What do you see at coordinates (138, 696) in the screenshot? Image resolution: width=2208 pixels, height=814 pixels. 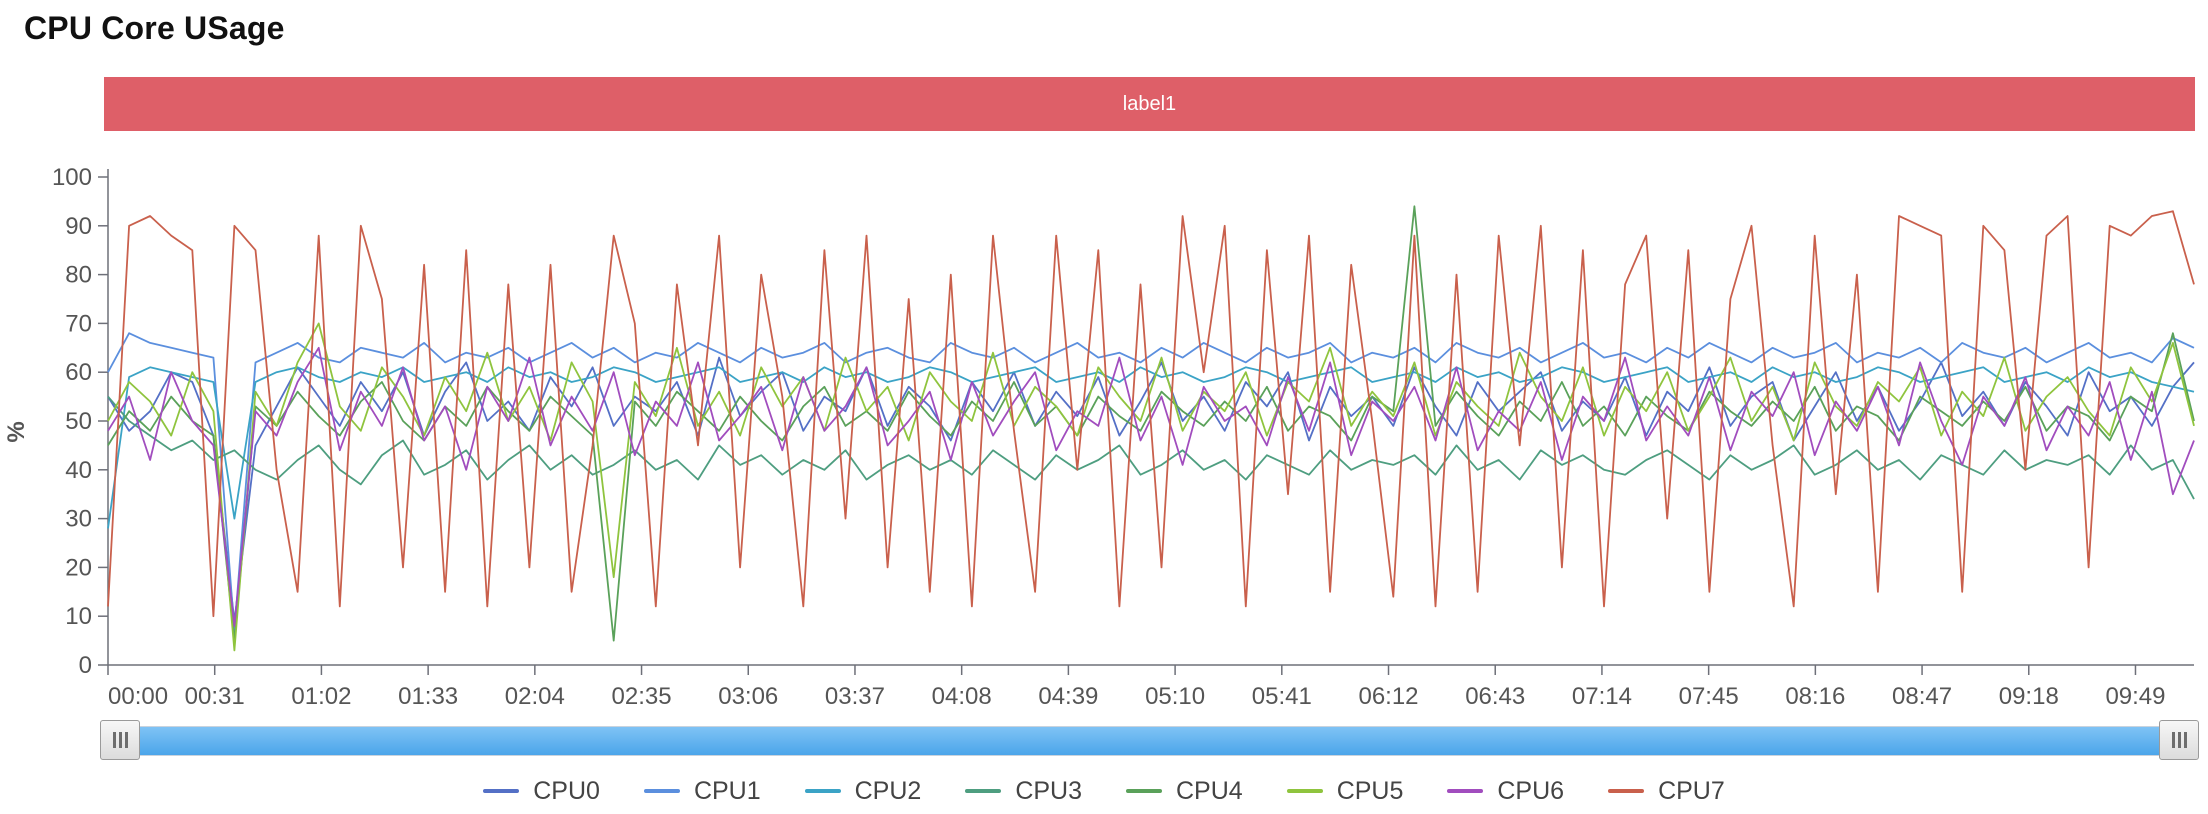 I see `x-tick-label: 00:00` at bounding box center [138, 696].